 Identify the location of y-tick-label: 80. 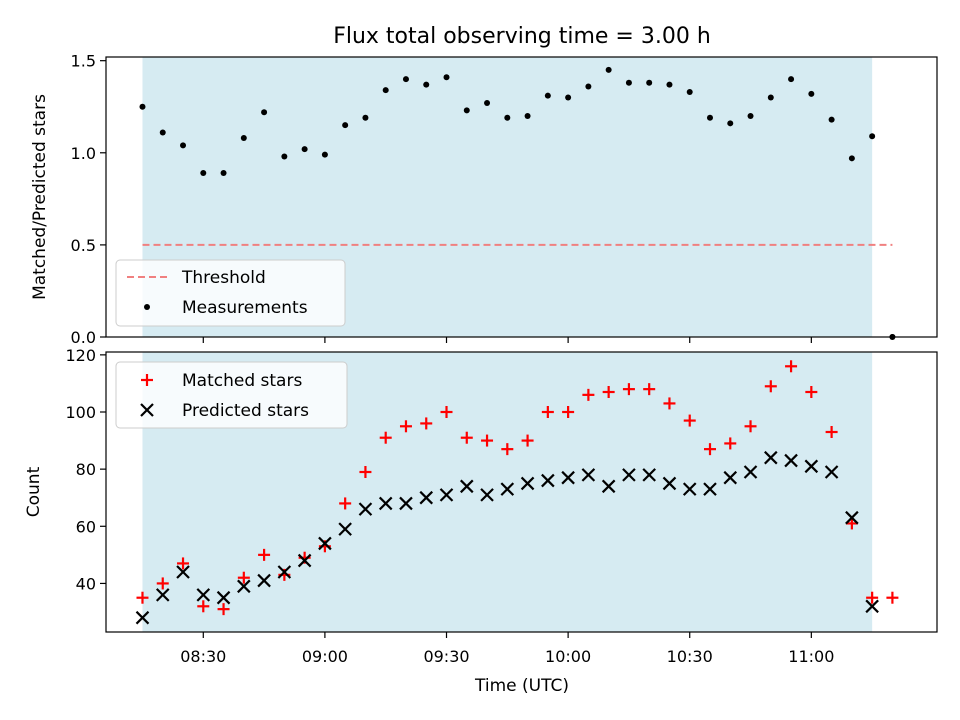
(86, 469).